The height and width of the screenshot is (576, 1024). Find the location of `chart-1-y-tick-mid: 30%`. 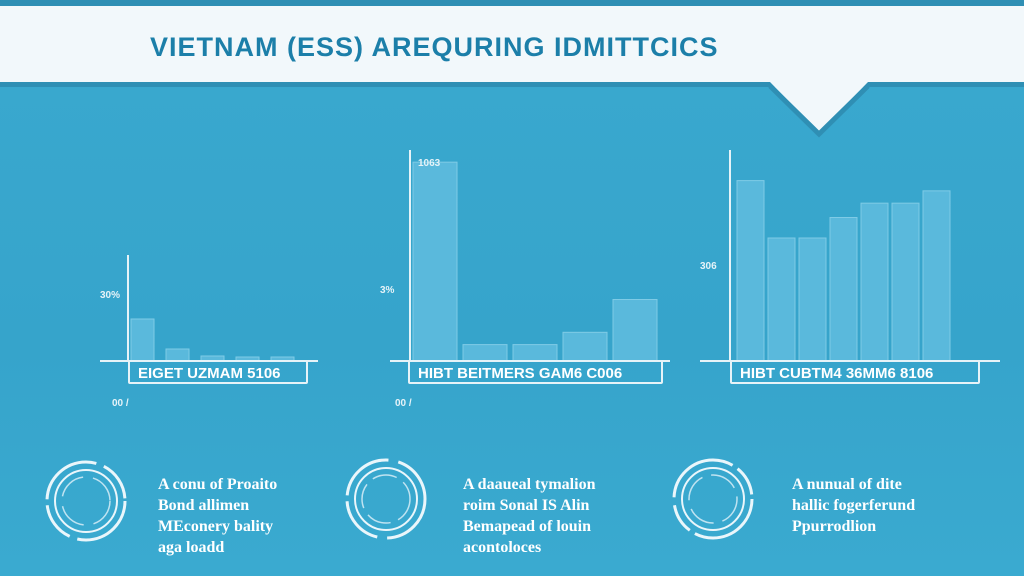

chart-1-y-tick-mid: 30% is located at coordinates (110, 295).